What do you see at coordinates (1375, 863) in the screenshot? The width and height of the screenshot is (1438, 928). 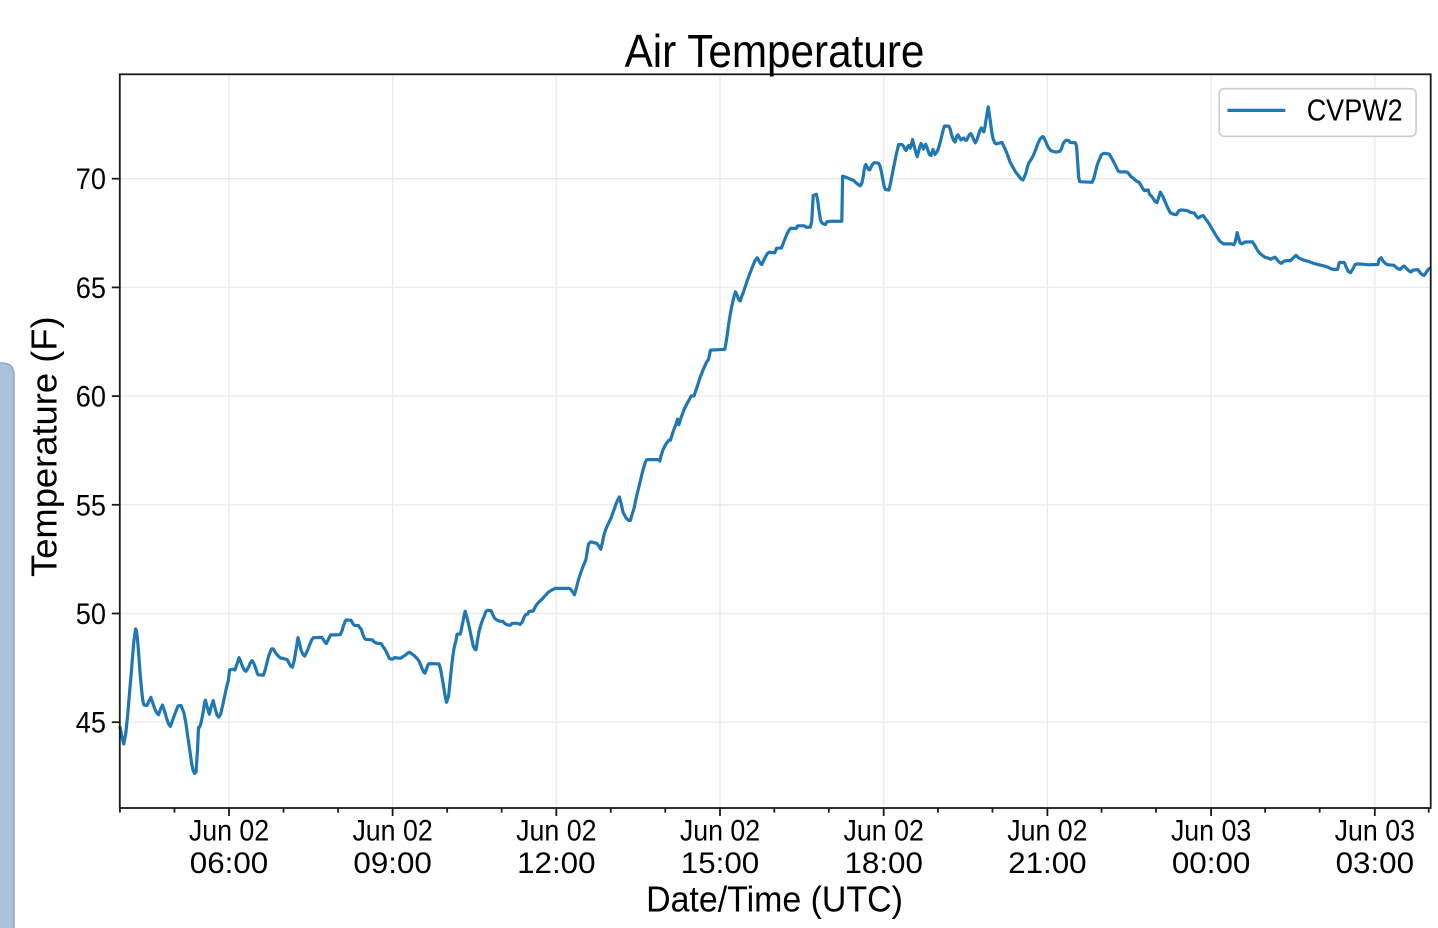 I see `svg-text: 03:00` at bounding box center [1375, 863].